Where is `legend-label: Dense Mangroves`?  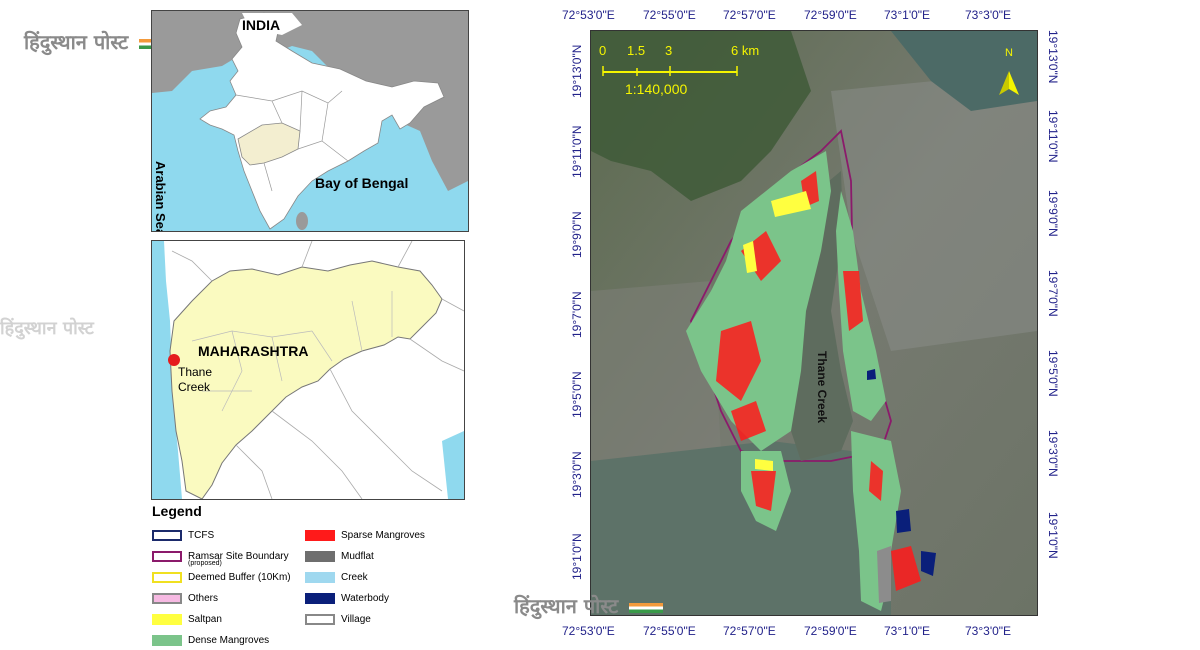 legend-label: Dense Mangroves is located at coordinates (229, 640).